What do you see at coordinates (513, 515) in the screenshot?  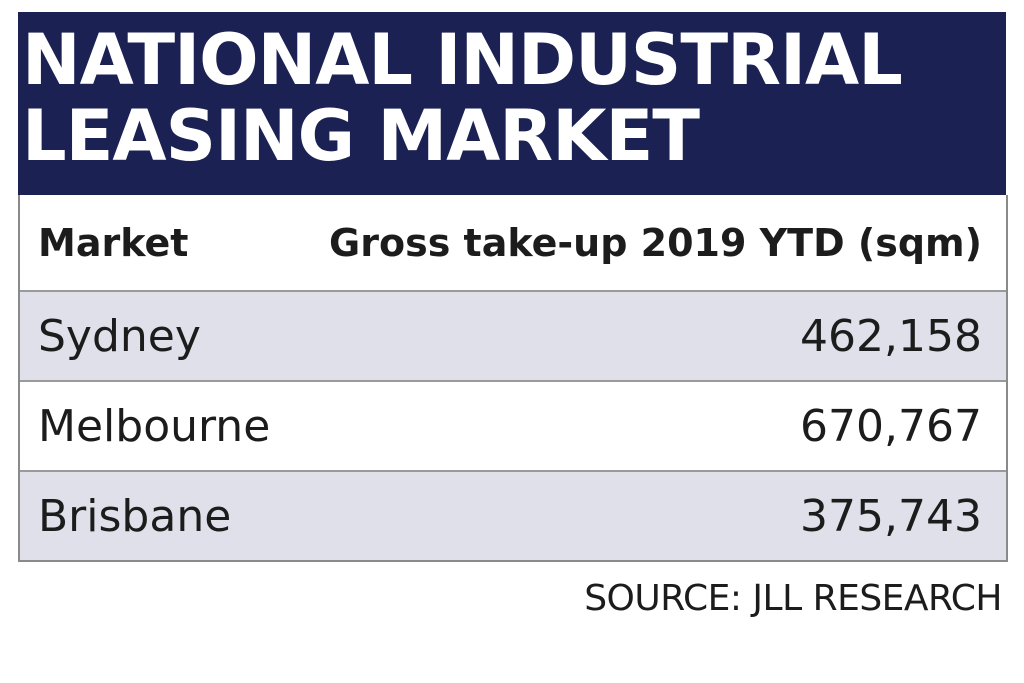 I see `table-row: Brisbane 375,743` at bounding box center [513, 515].